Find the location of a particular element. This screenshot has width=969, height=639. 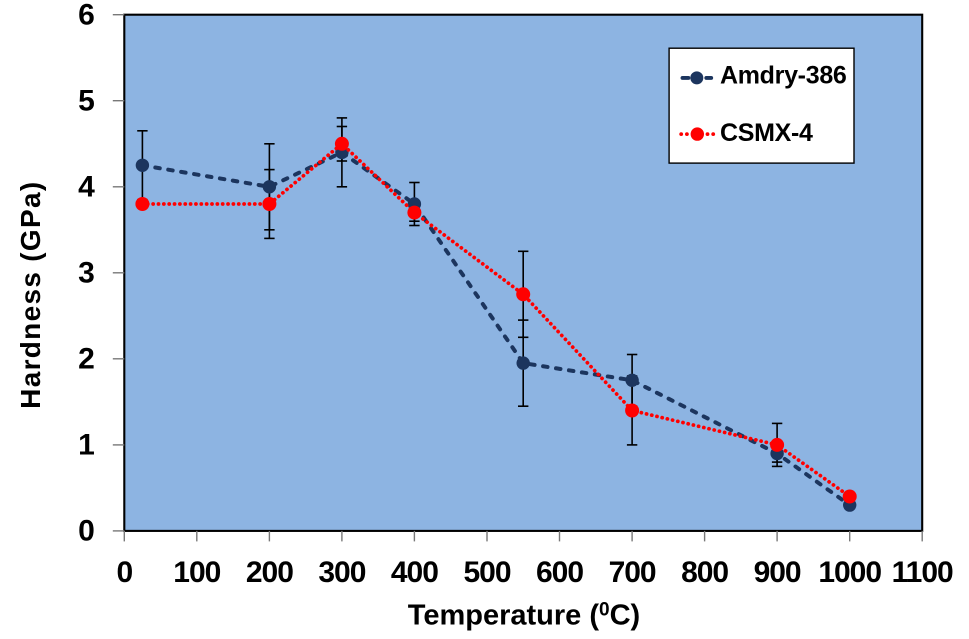

svg-text: 200 is located at coordinates (269, 572).